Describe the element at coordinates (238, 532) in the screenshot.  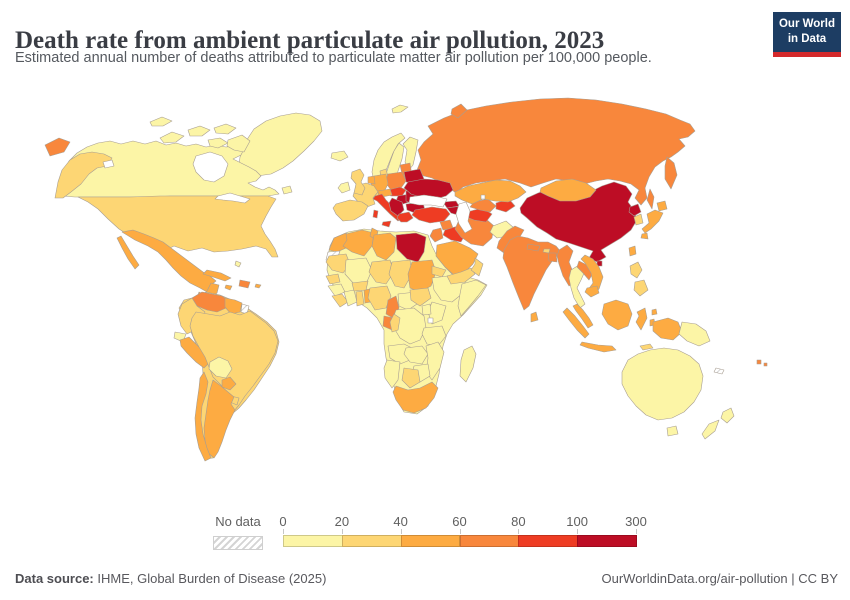
I see `legend-no-data: No data` at that location.